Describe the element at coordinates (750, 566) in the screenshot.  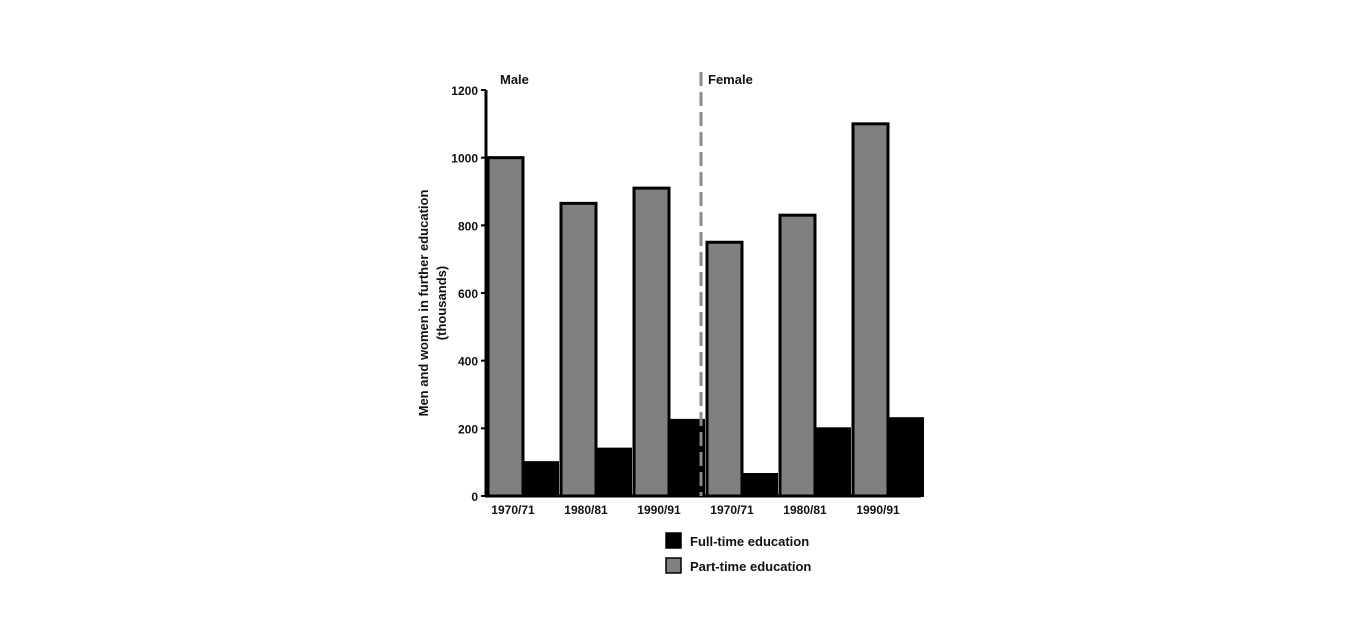
I see `legend-label-part-time: Part-time education` at that location.